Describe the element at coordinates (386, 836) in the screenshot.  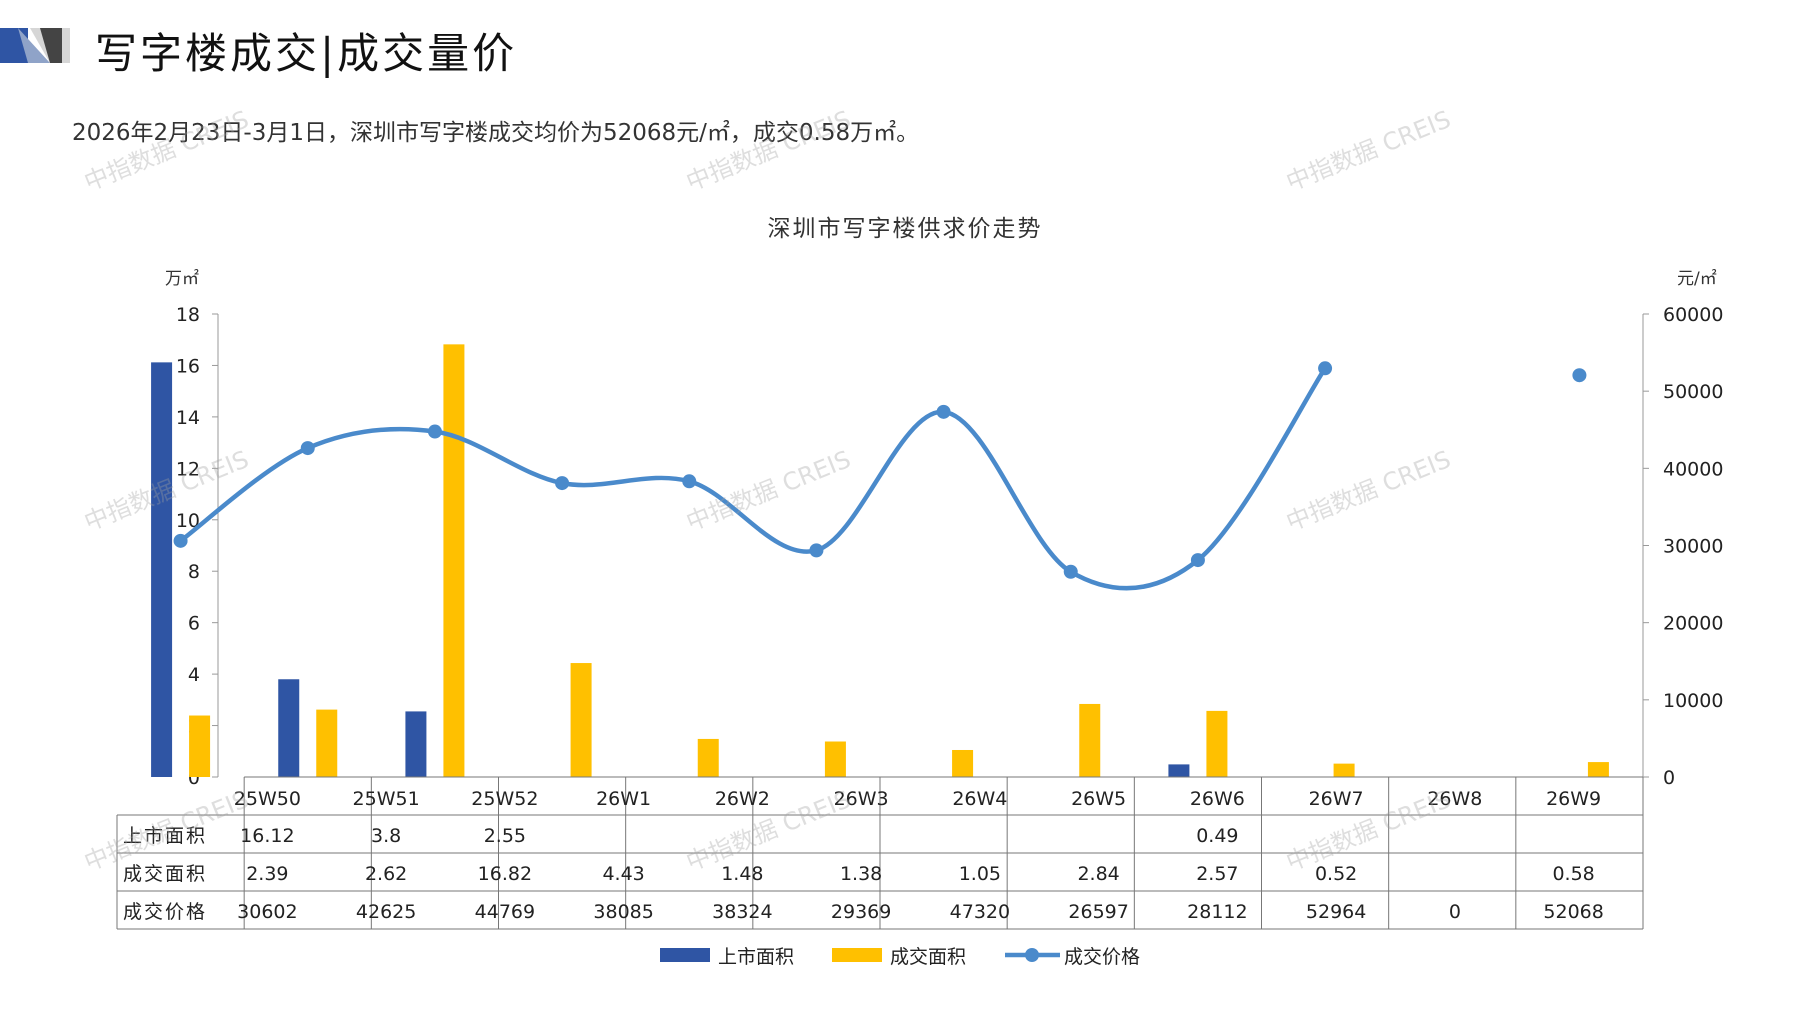
I see `table-cell-value: 3.8` at that location.